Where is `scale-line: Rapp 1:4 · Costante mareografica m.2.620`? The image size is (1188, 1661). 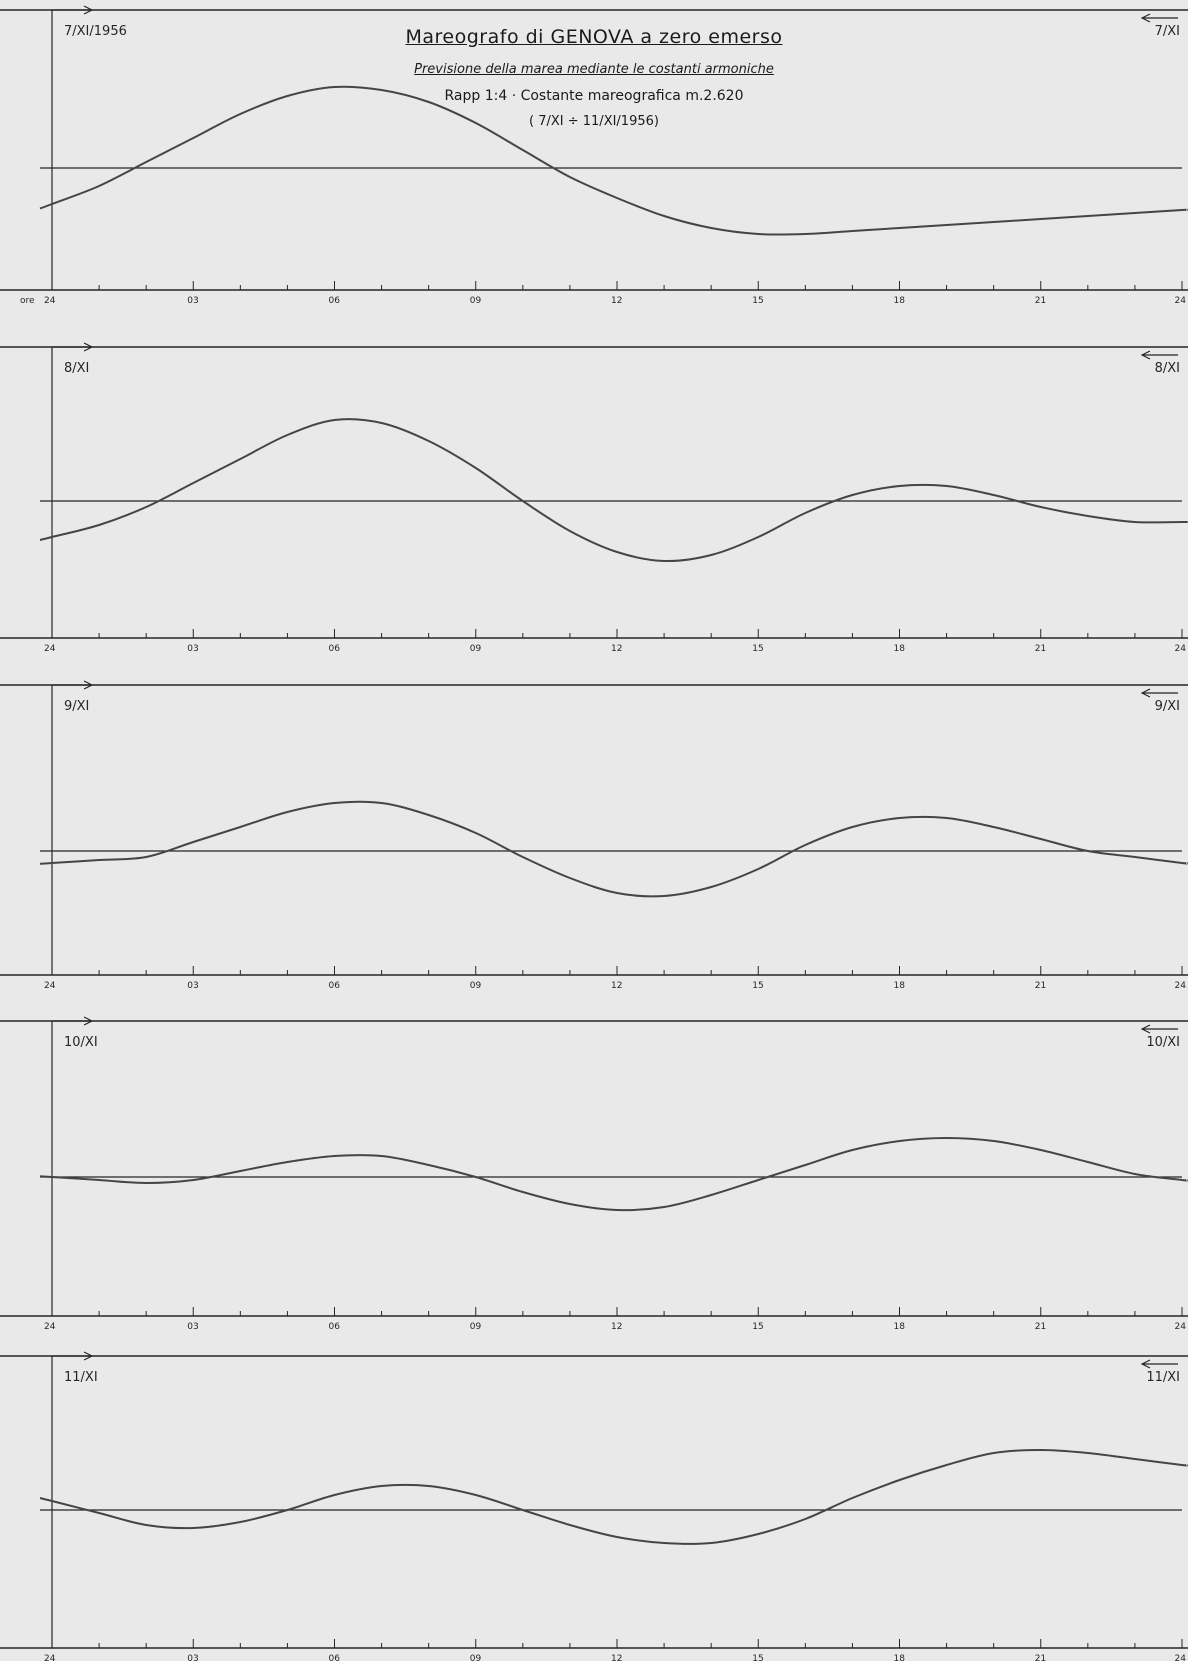 scale-line: Rapp 1:4 · Costante mareografica m.2.620 is located at coordinates (594, 96).